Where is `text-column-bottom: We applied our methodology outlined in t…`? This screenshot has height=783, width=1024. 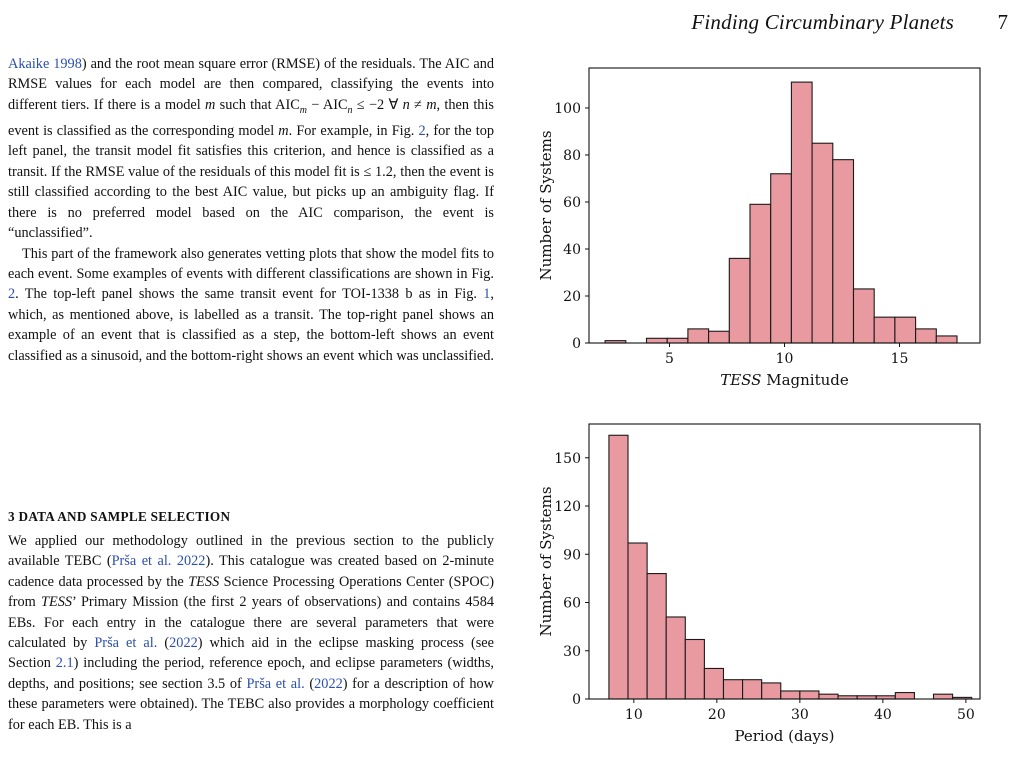
text-column-bottom: We applied our methodology outlined in t… is located at coordinates (251, 633).